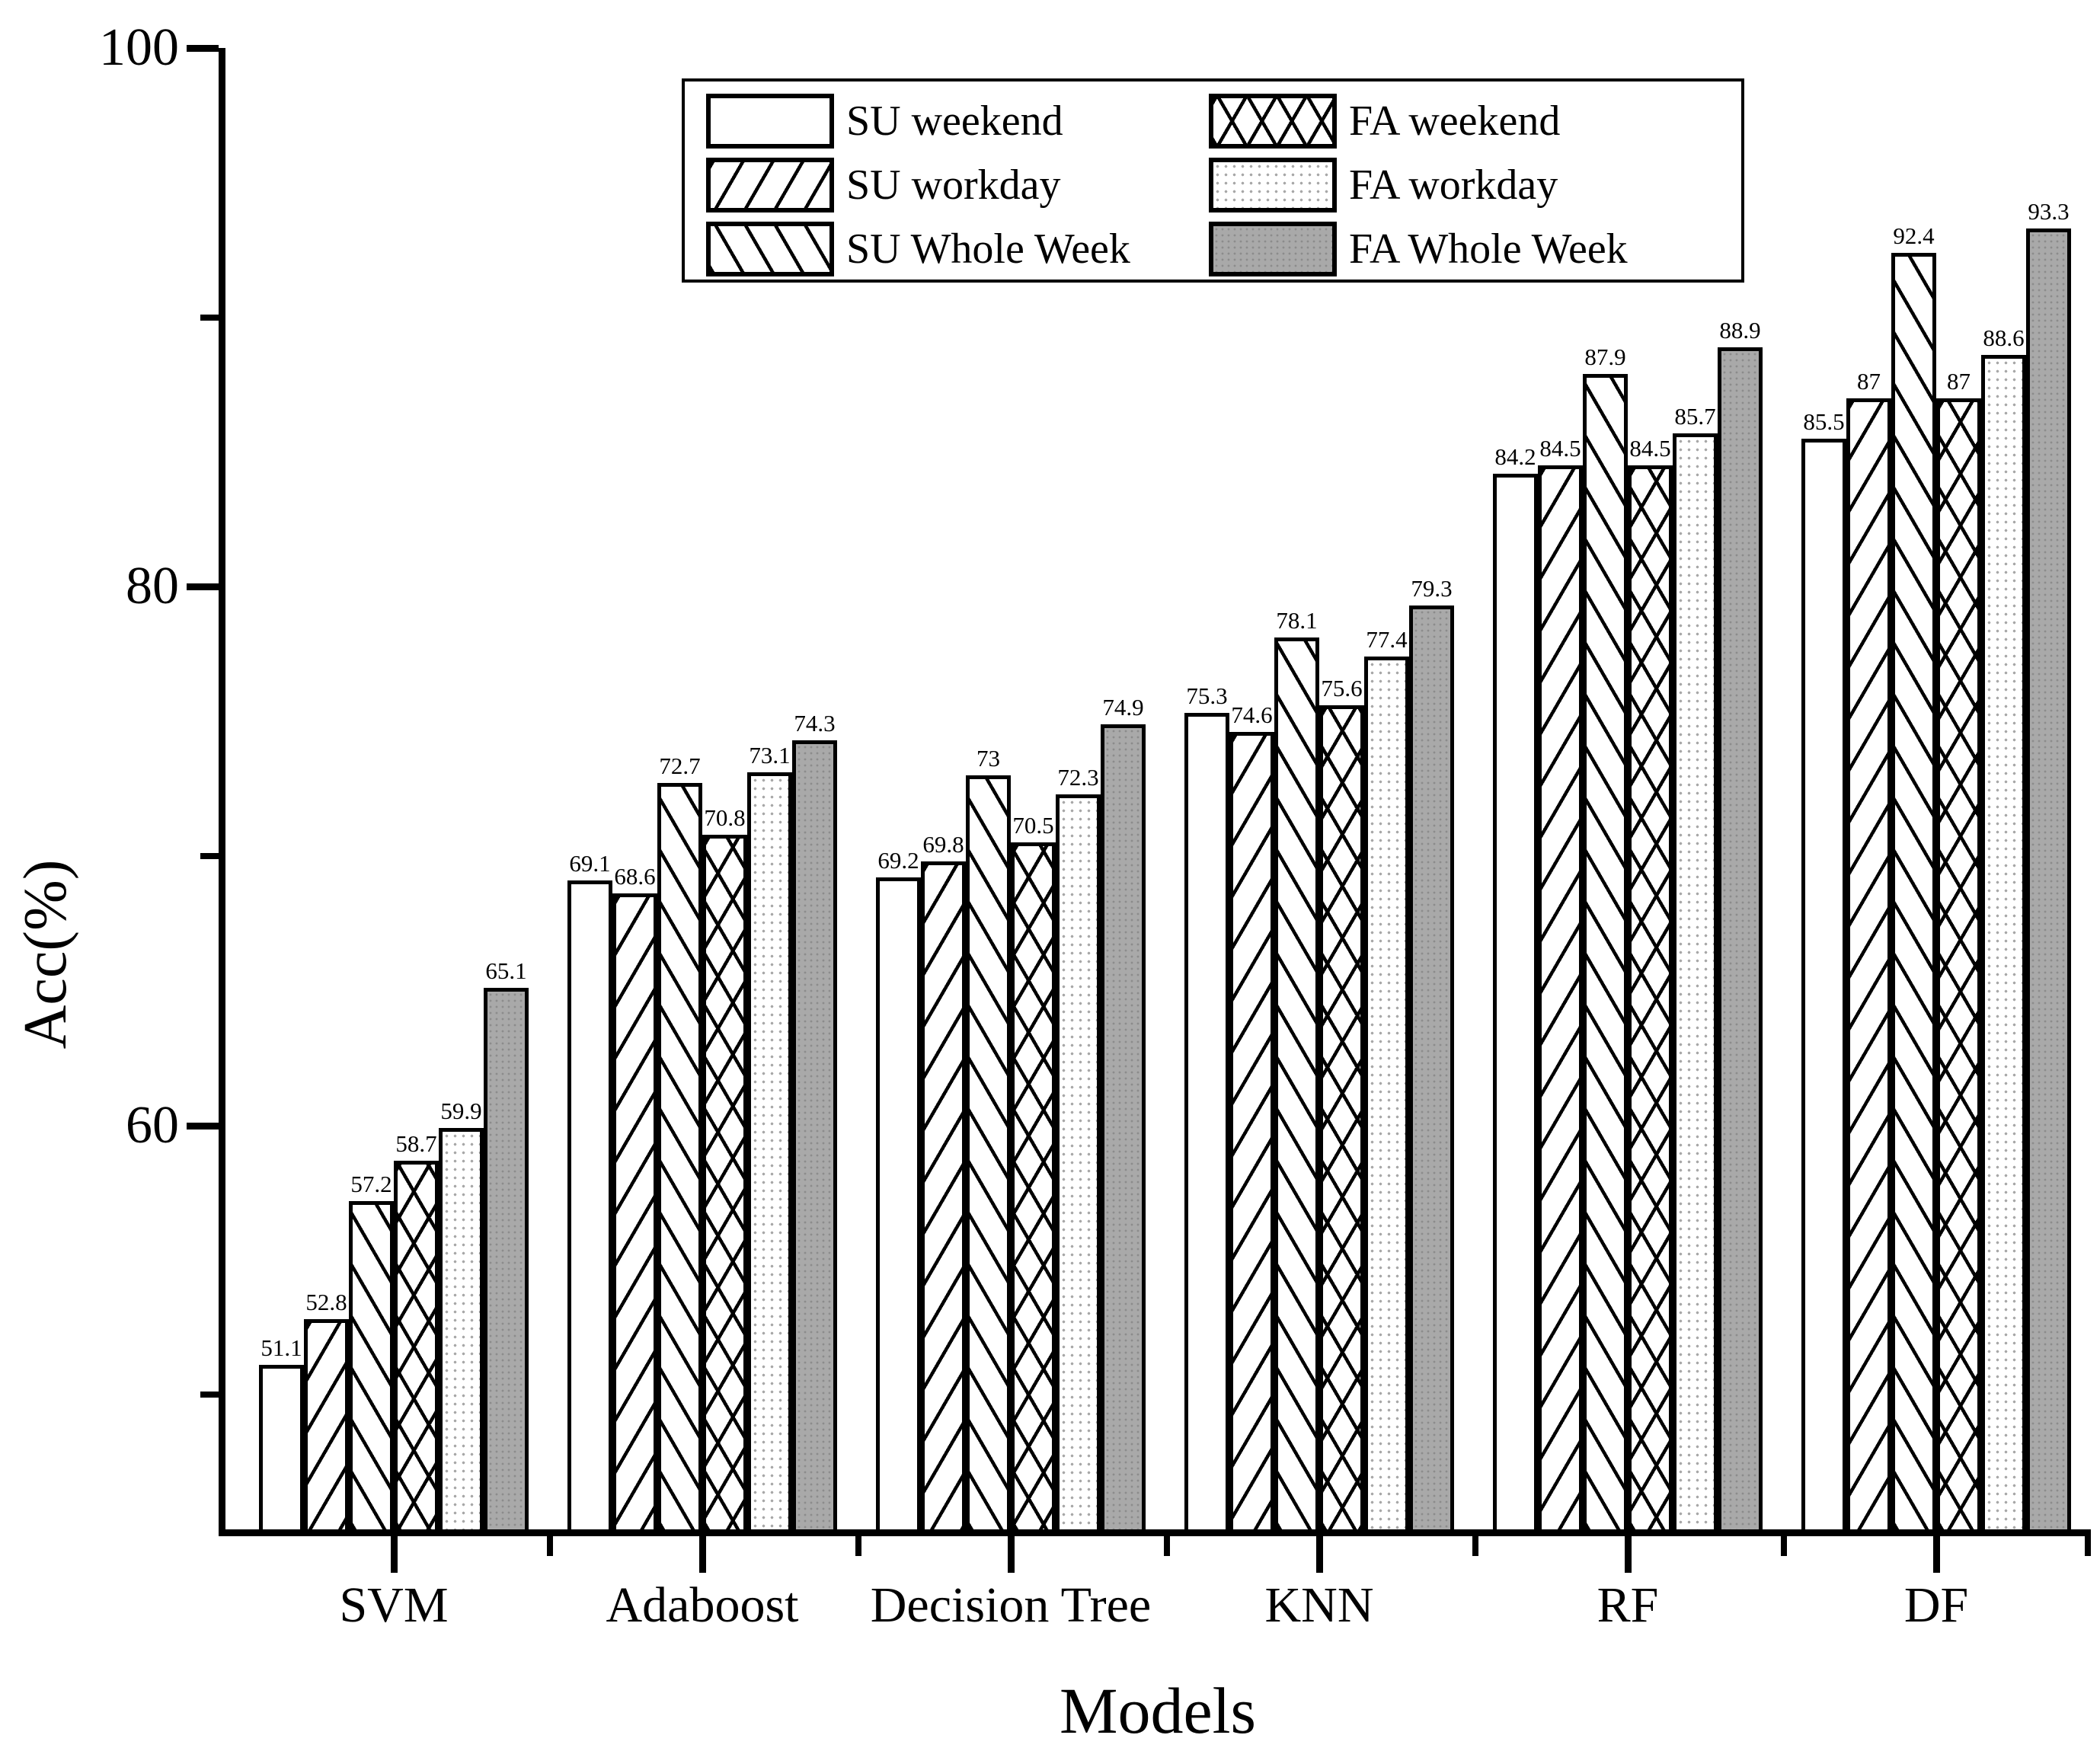  I want to click on y-tick-label: 80, so click(152, 586).